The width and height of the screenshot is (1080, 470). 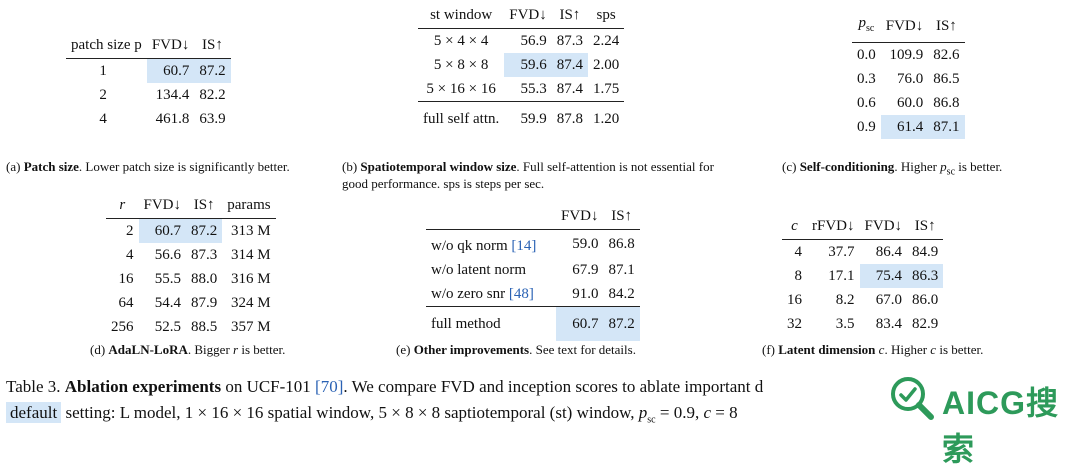 I want to click on header-st-window: st window, so click(x=461, y=15).